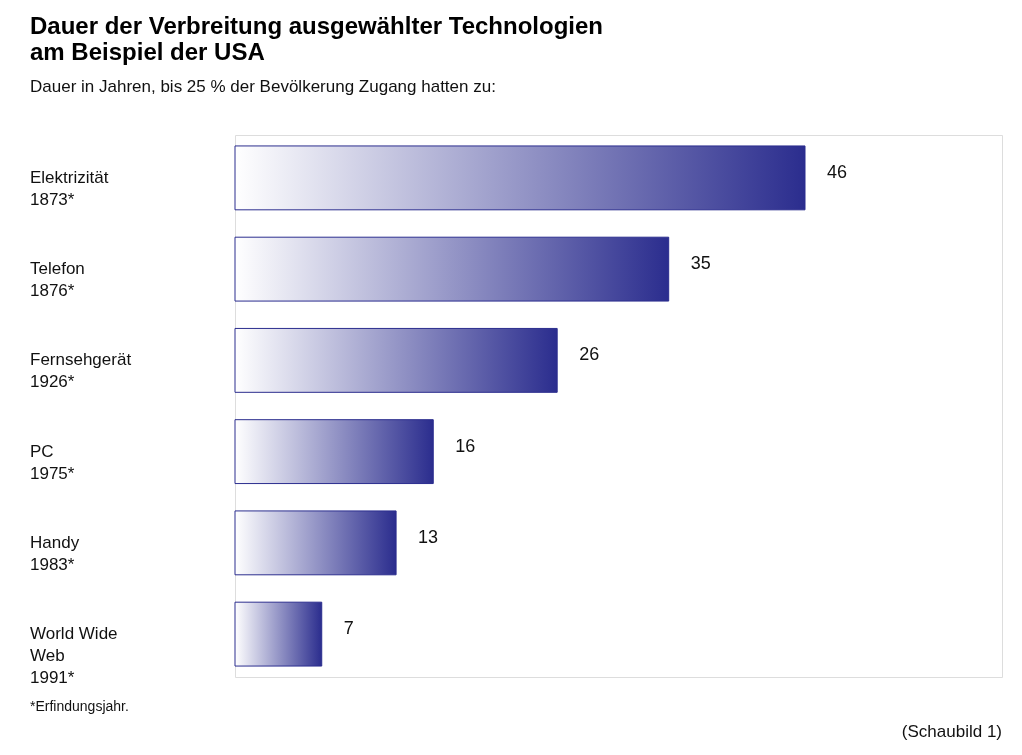  Describe the element at coordinates (317, 38) in the screenshot. I see `chart-title: Dauer der Verbreitung ausgewählter Technologien am Beispiel der USA` at that location.